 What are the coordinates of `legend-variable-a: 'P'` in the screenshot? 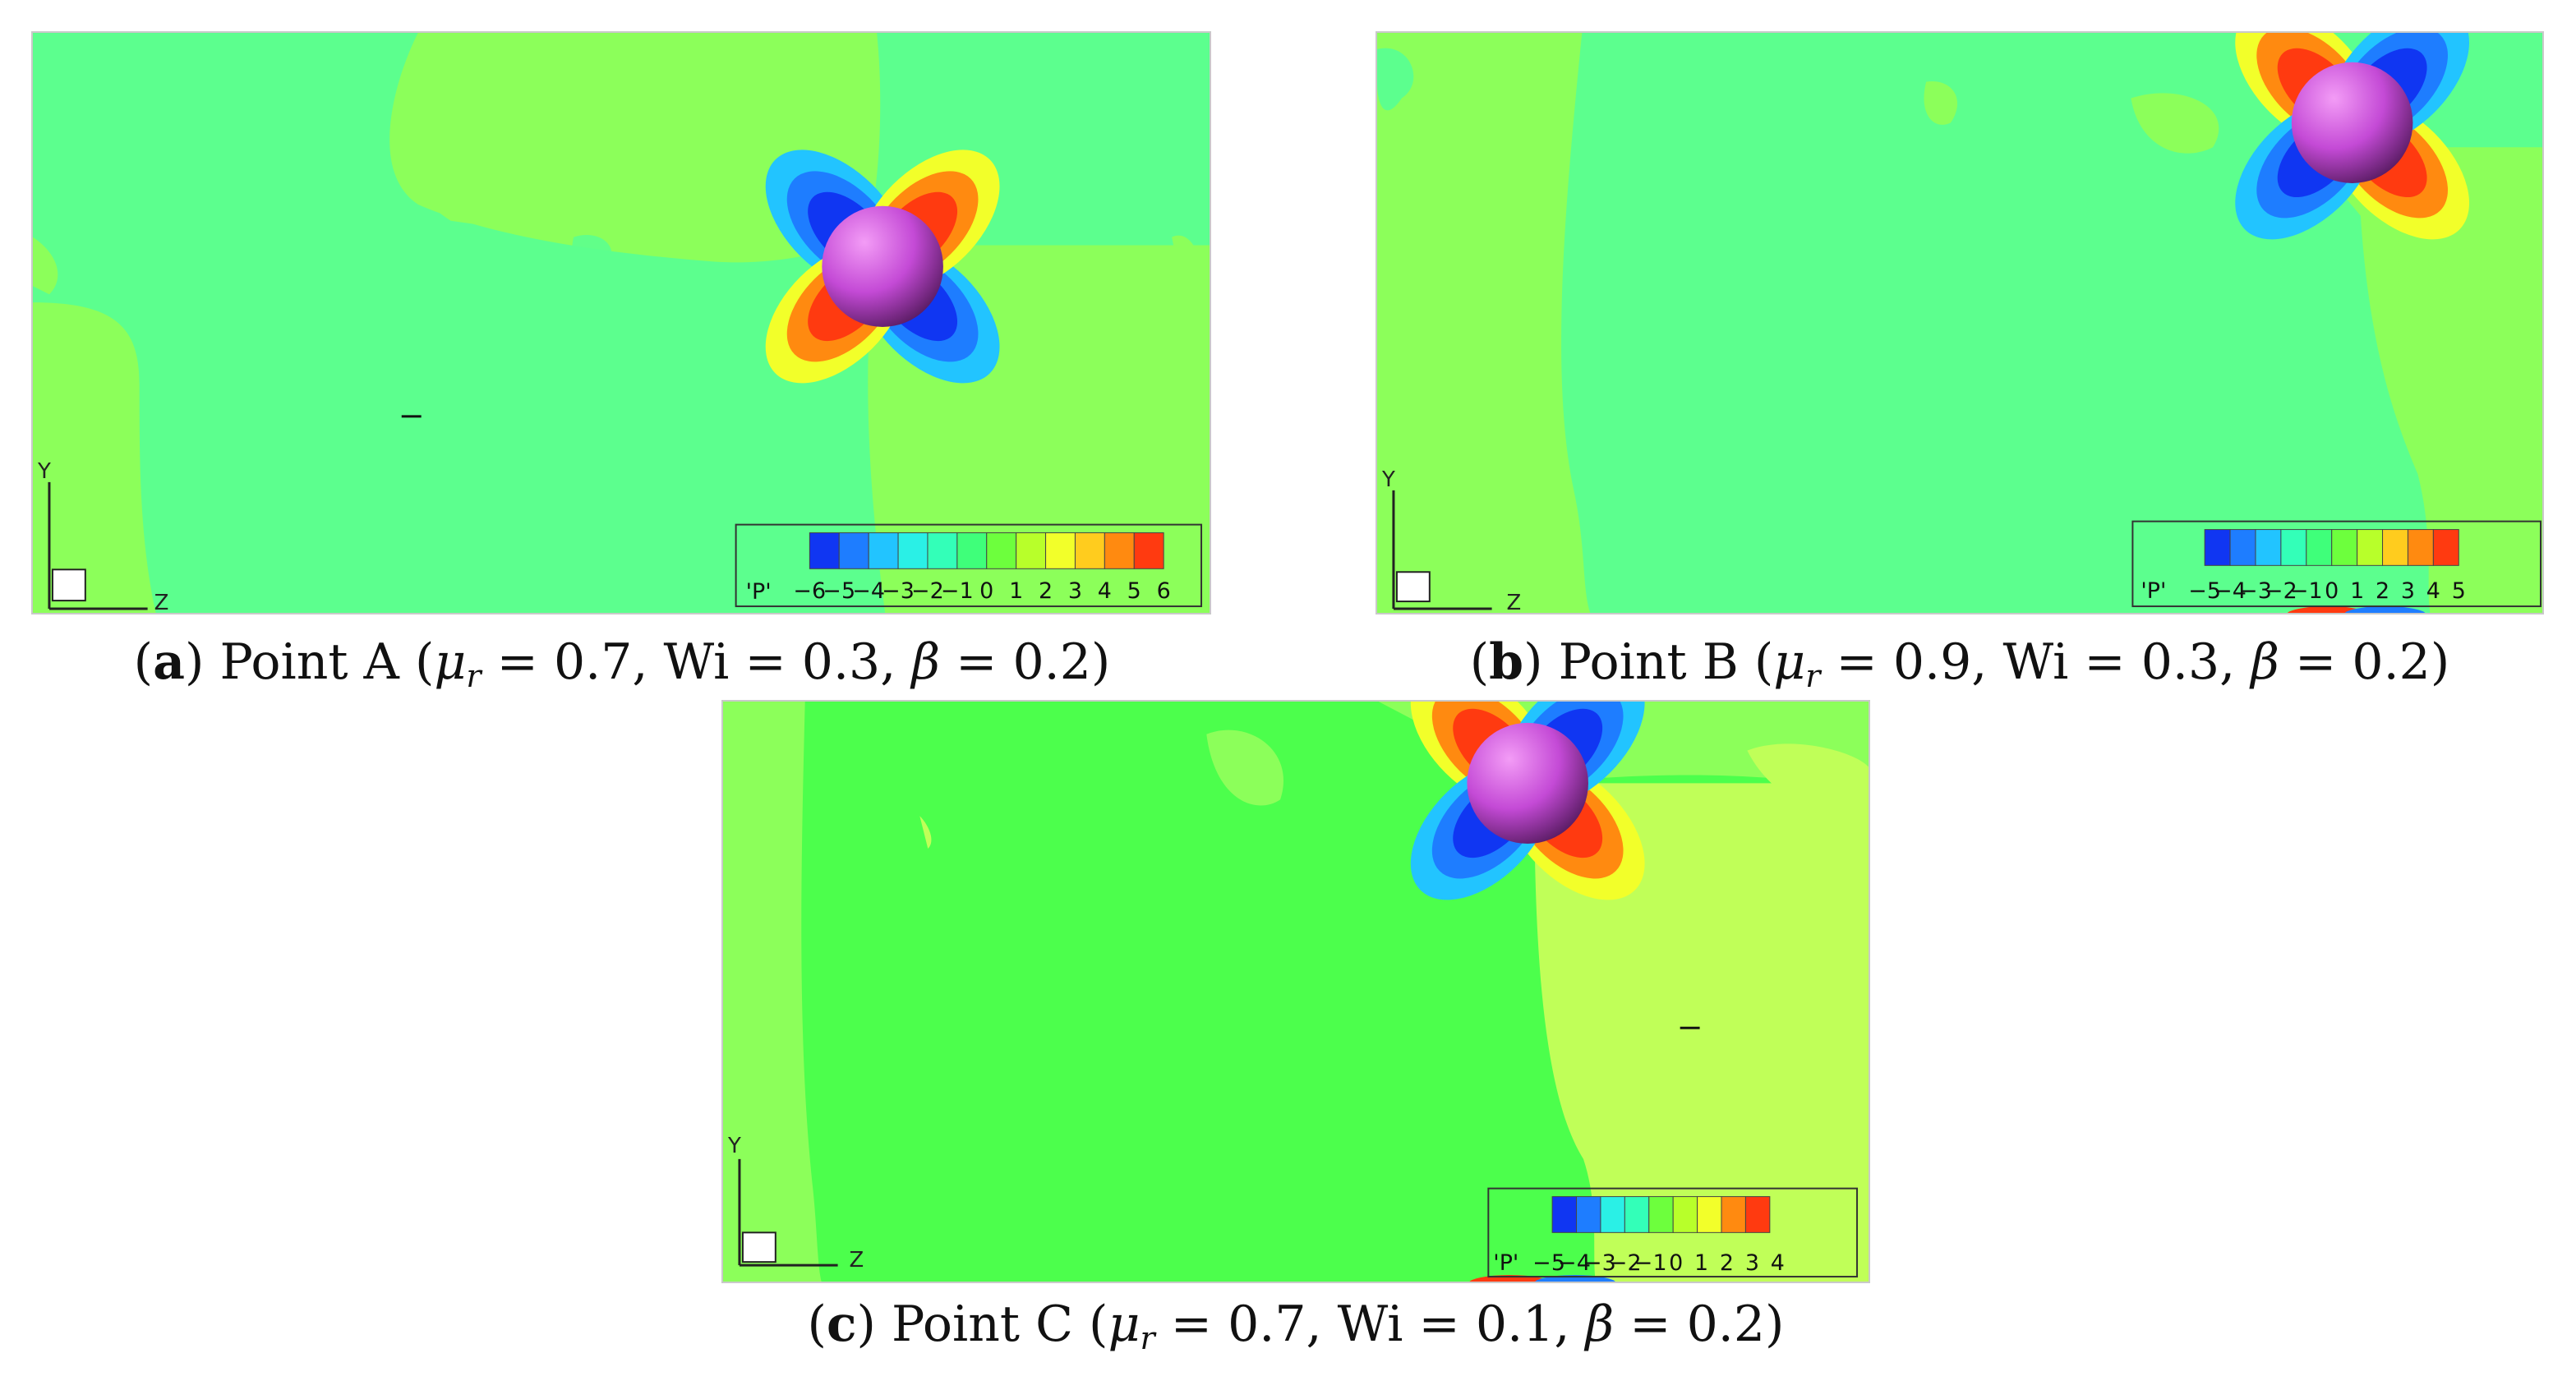 It's located at (759, 592).